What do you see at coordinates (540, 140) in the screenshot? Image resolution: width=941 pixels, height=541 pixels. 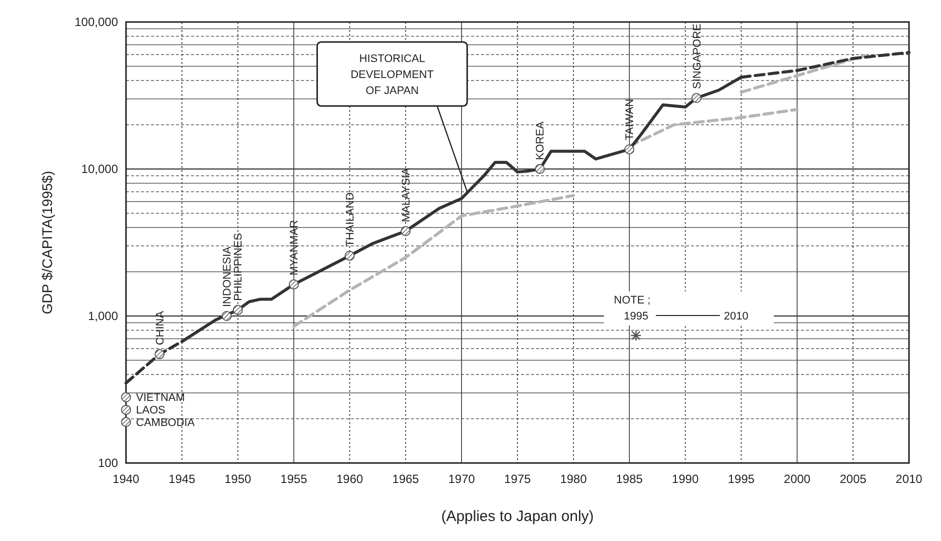 I see `annotation: KOREA` at bounding box center [540, 140].